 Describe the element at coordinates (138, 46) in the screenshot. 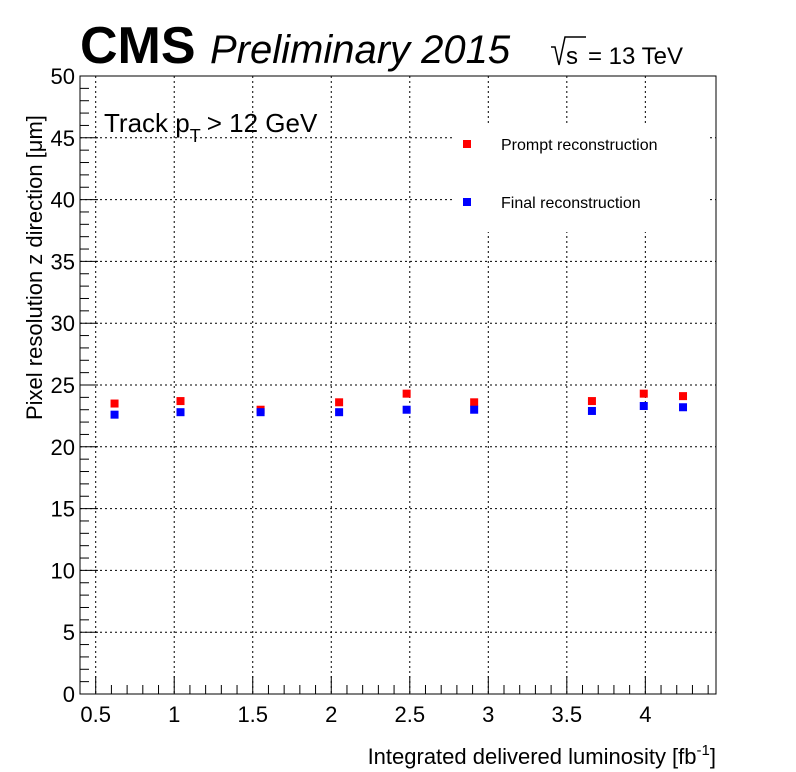

I see `experiment-label: CMS` at that location.